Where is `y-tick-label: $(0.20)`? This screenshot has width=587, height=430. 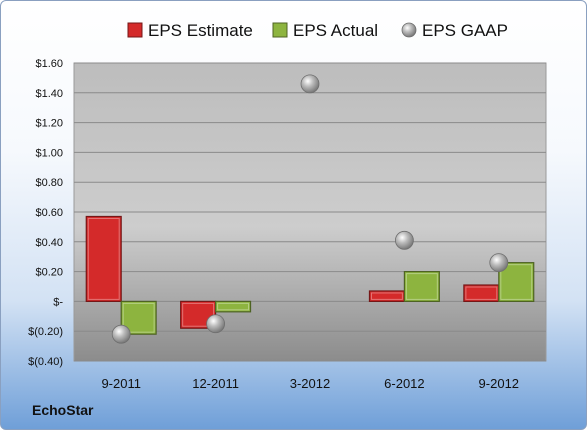 y-tick-label: $(0.20) is located at coordinates (45, 332).